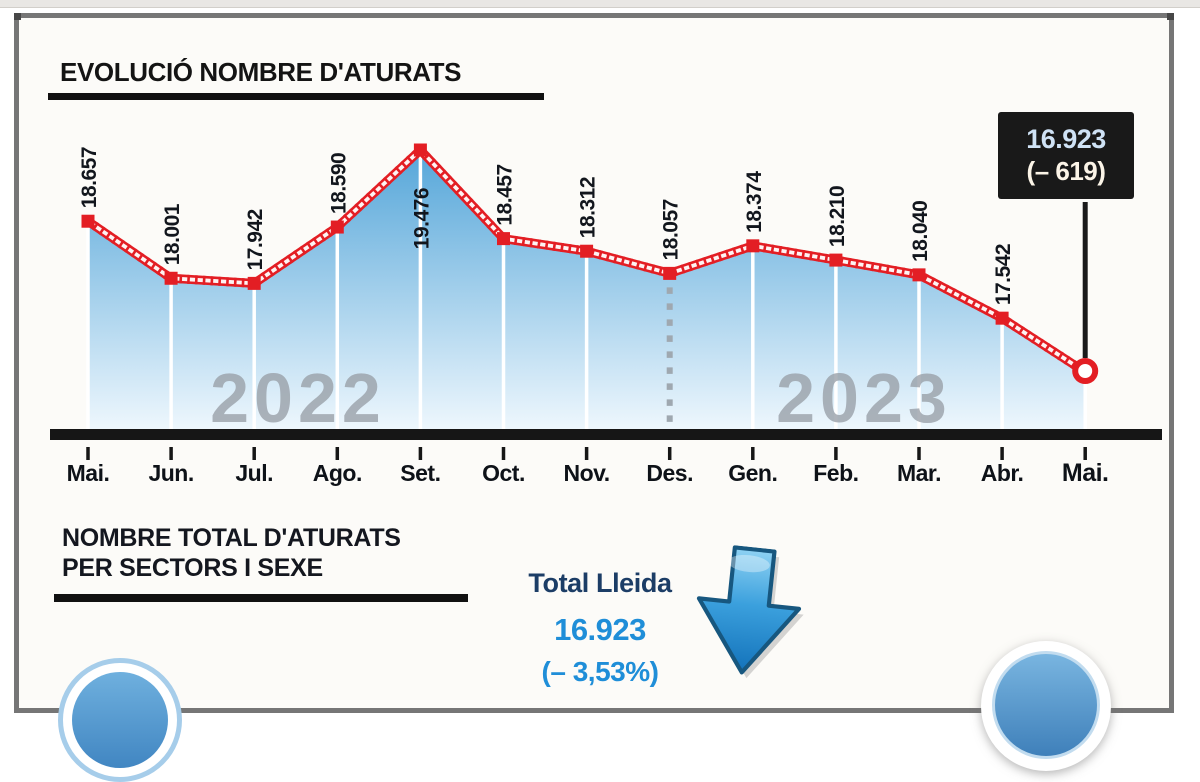  What do you see at coordinates (505, 194) in the screenshot?
I see `value-label: 18.457` at bounding box center [505, 194].